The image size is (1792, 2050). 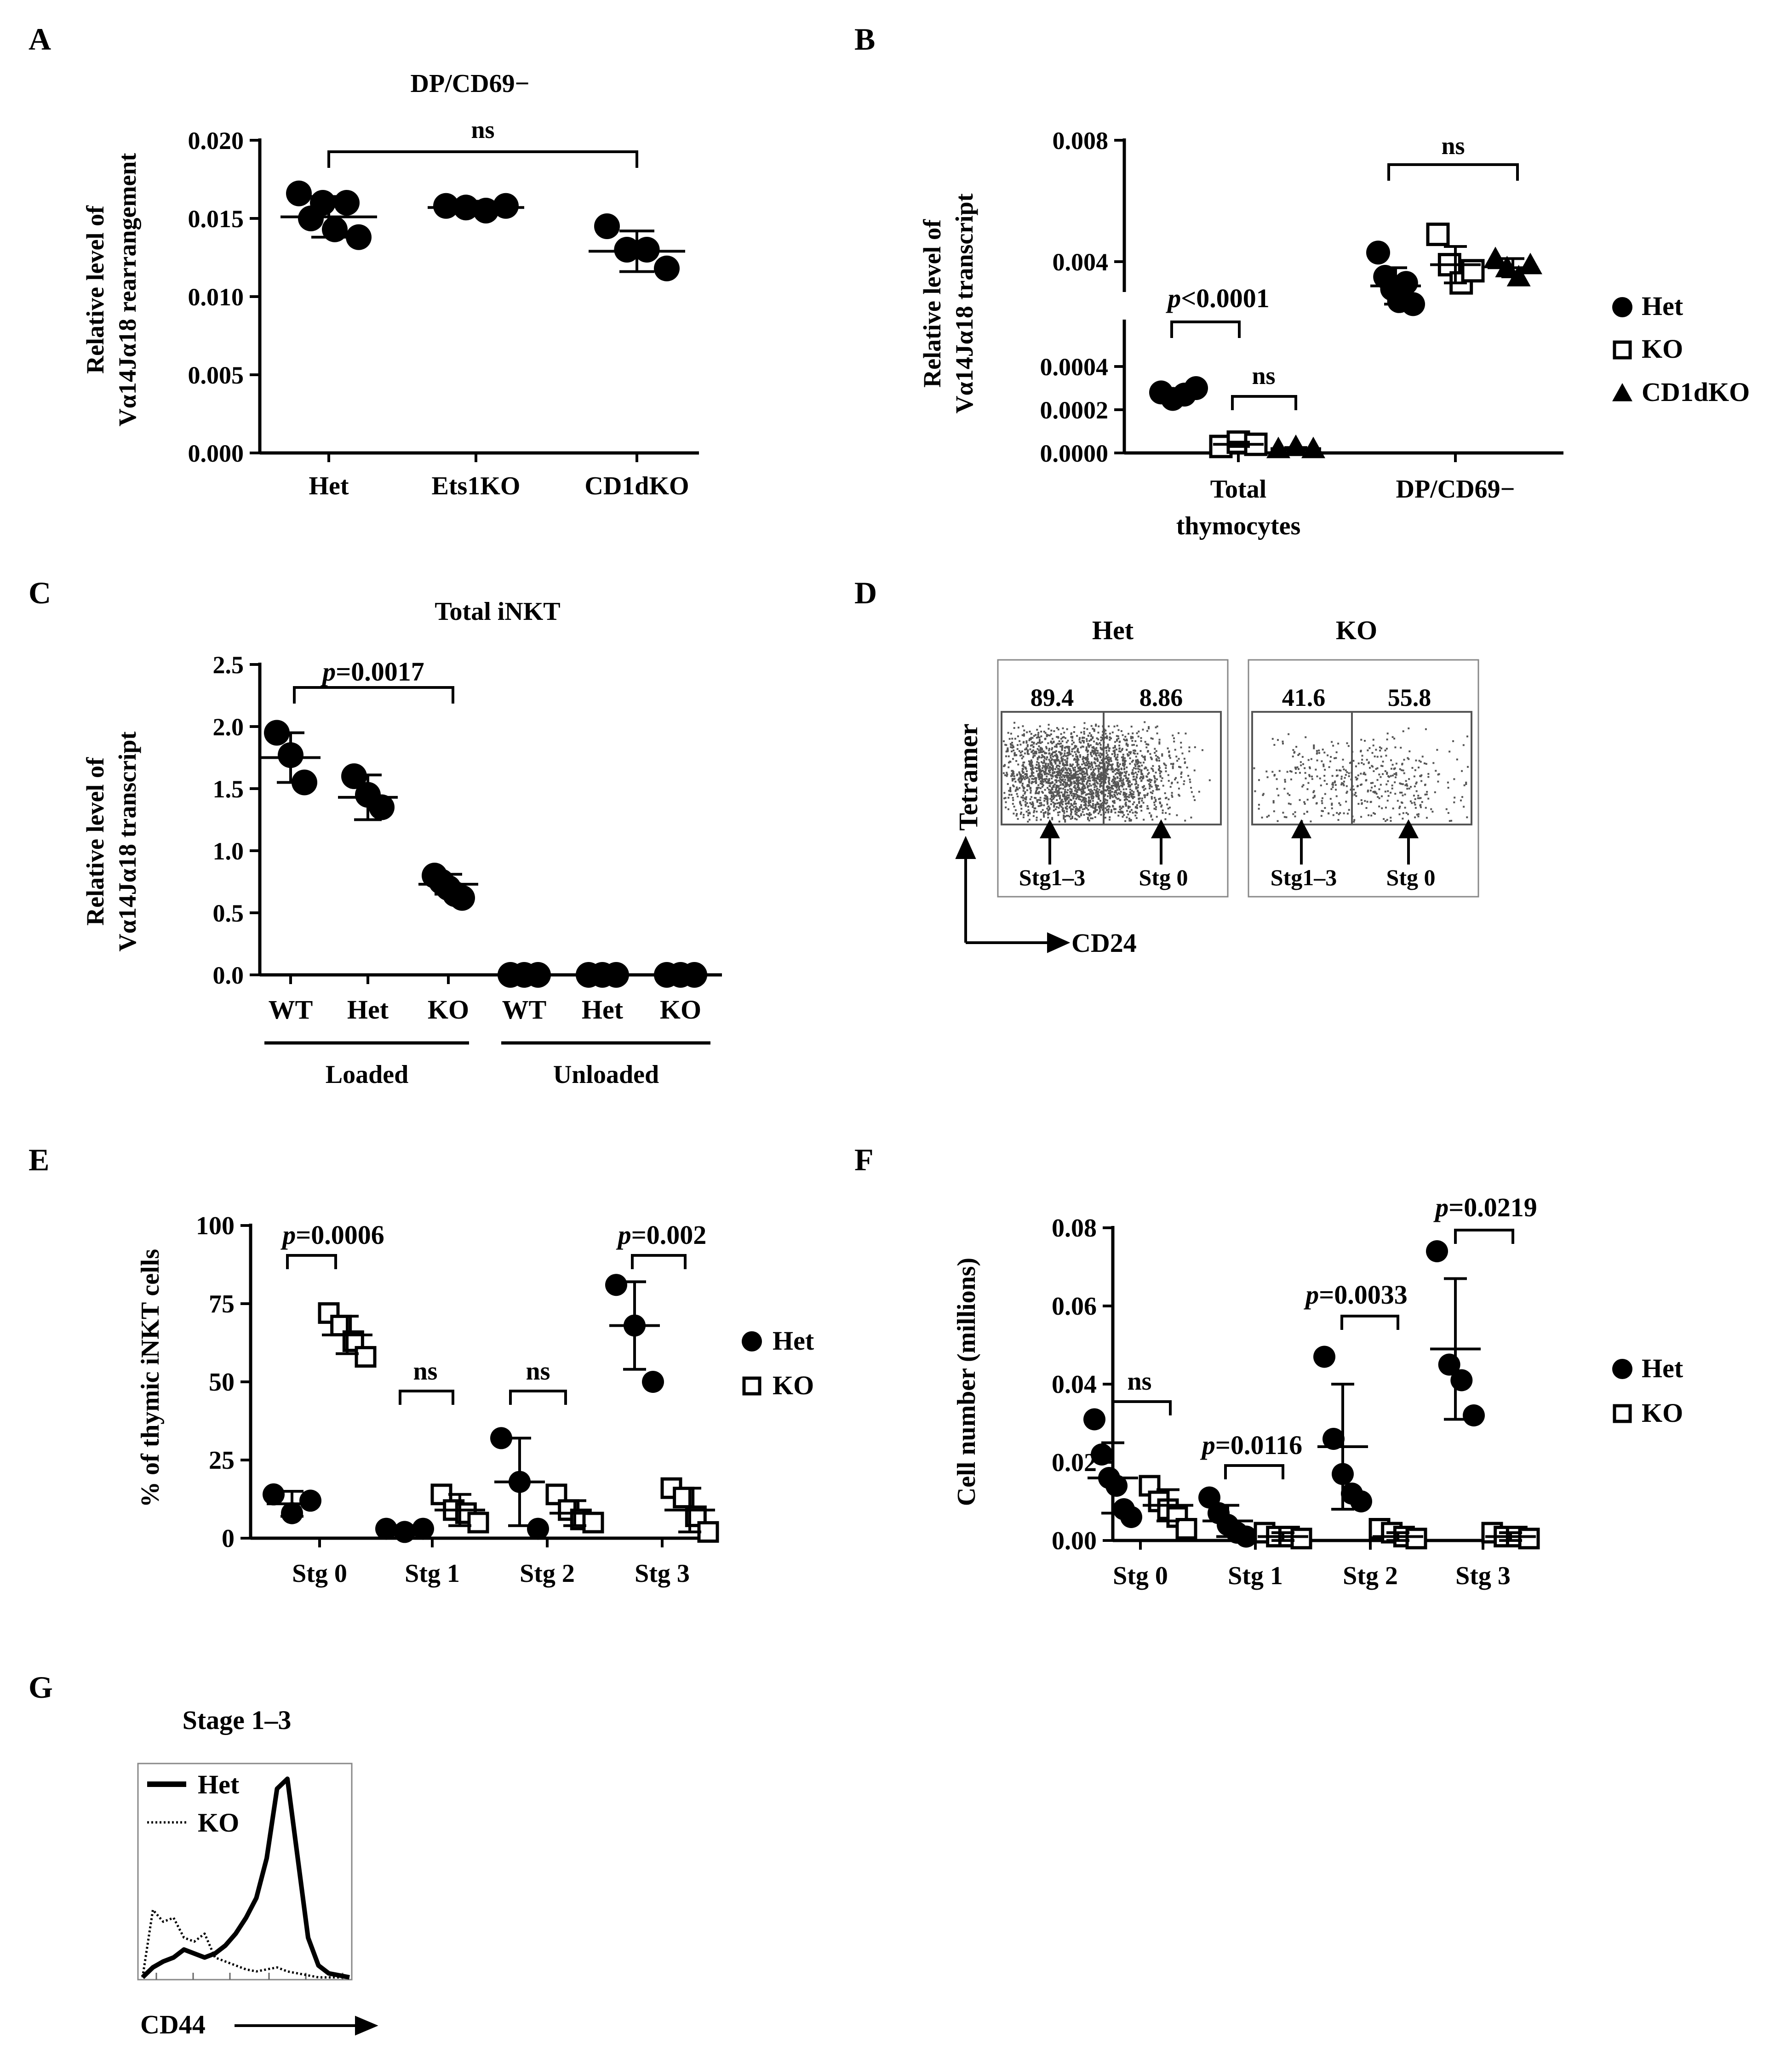 What do you see at coordinates (662, 1573) in the screenshot?
I see `panel-e-x-label: Stg 3` at bounding box center [662, 1573].